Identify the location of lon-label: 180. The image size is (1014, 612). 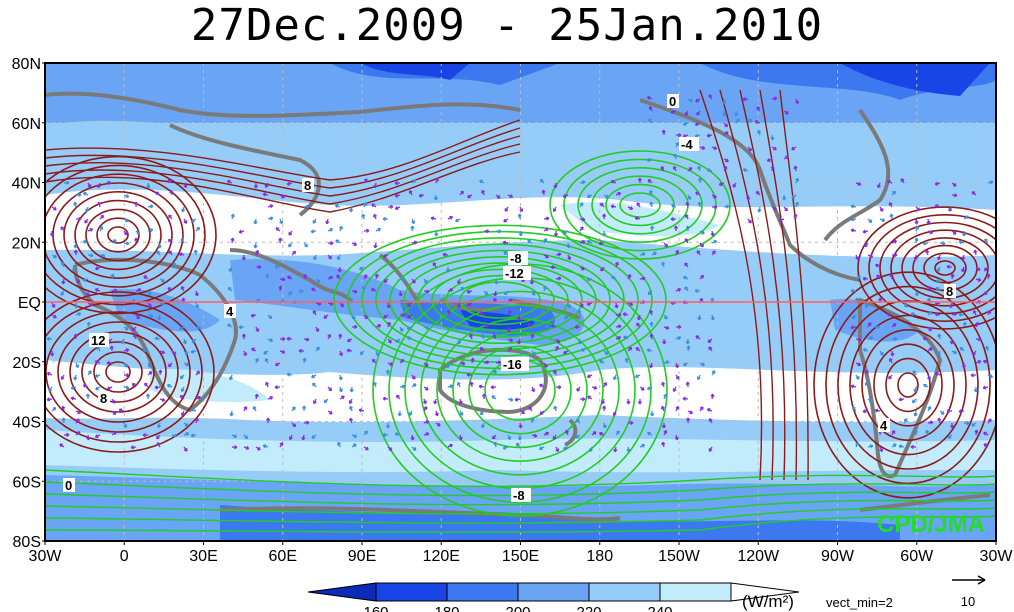
(599, 556).